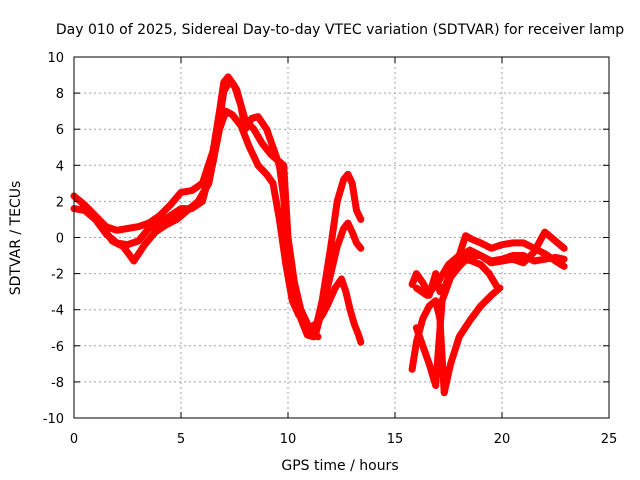  Describe the element at coordinates (60, 94) in the screenshot. I see `y-tick-label: 8` at that location.